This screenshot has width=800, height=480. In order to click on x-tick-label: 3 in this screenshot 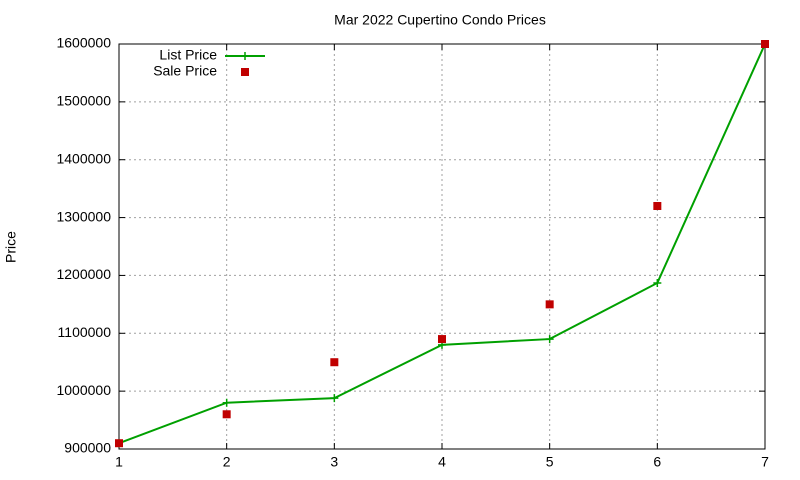, I will do `click(334, 462)`.